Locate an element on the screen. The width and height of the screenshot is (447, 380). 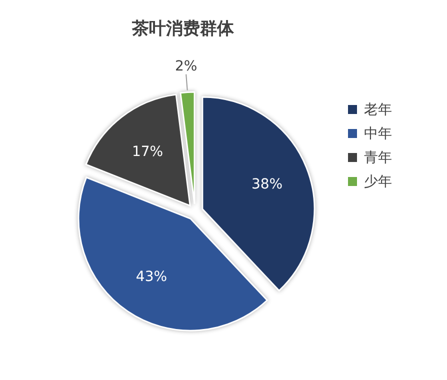
legend-label: 中年 is located at coordinates (378, 134).